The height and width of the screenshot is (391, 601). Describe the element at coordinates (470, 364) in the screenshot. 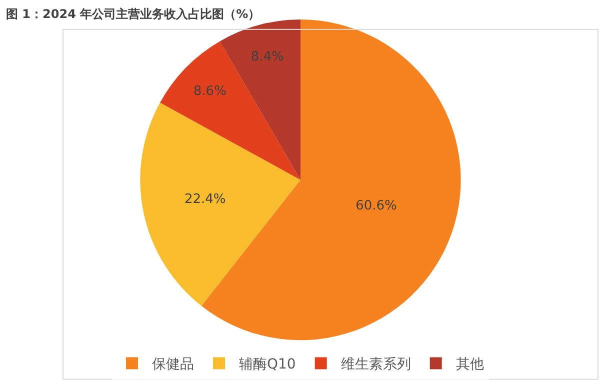

I see `legend-label: 其他` at that location.